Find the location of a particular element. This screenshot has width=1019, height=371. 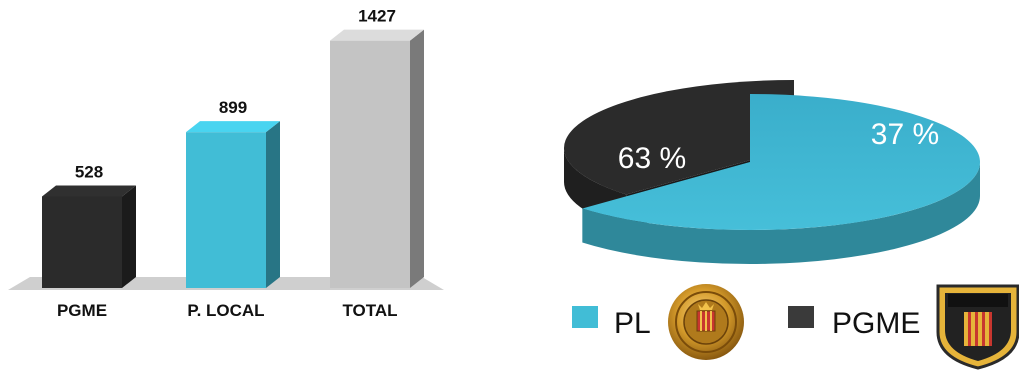

bar-category-label: P. LOCAL is located at coordinates (225, 310).